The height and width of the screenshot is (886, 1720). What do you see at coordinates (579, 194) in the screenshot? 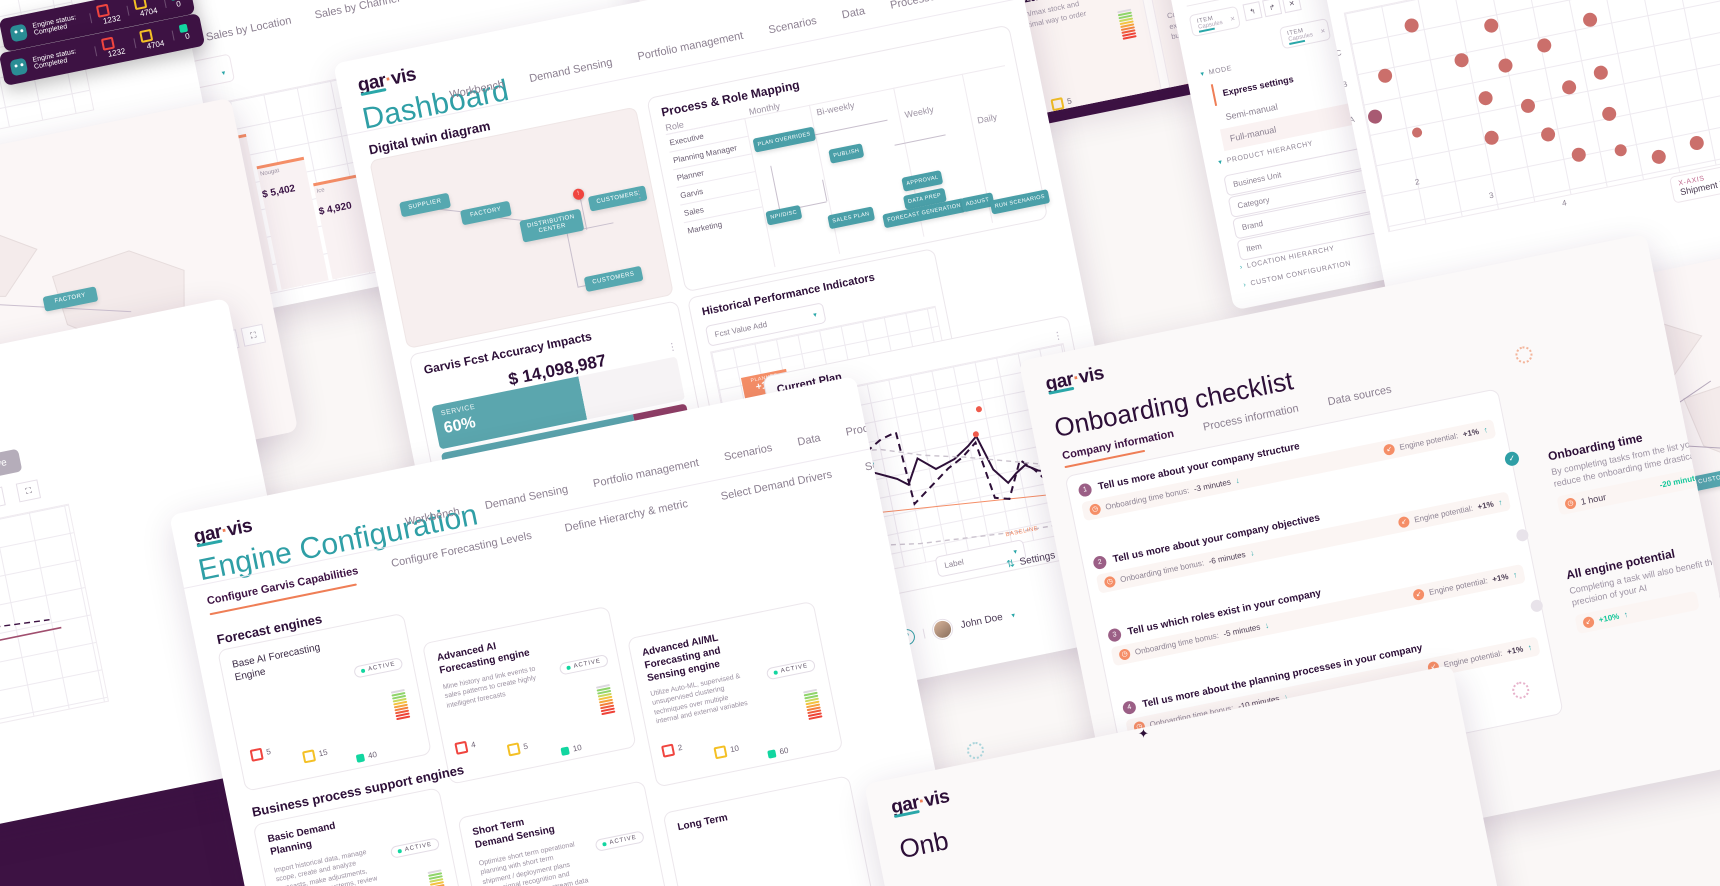
I see `alert-badge-icon: !` at bounding box center [579, 194].